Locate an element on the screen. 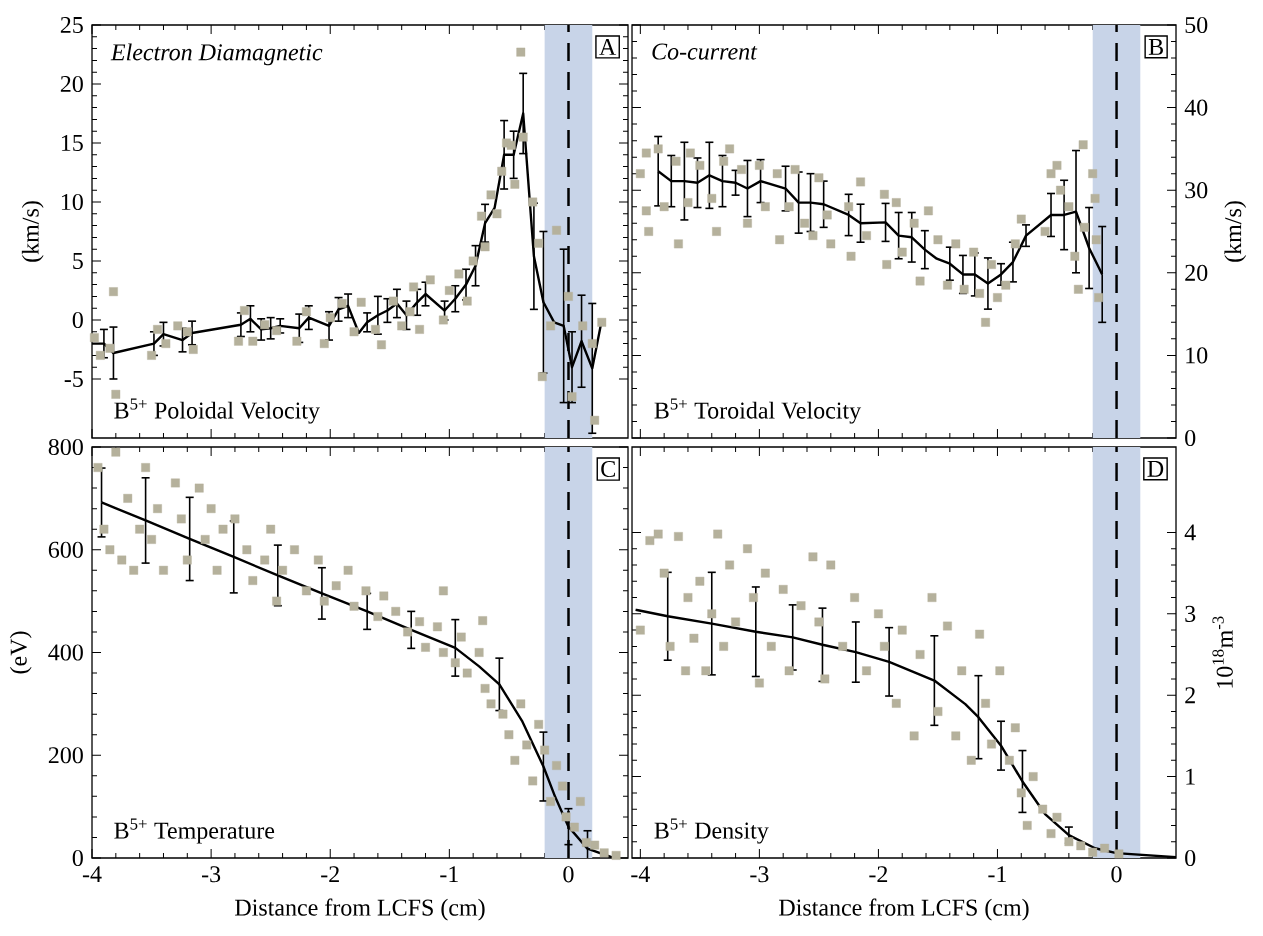 This screenshot has width=1263, height=936. y2-tick-label: 2 is located at coordinates (1190, 695).